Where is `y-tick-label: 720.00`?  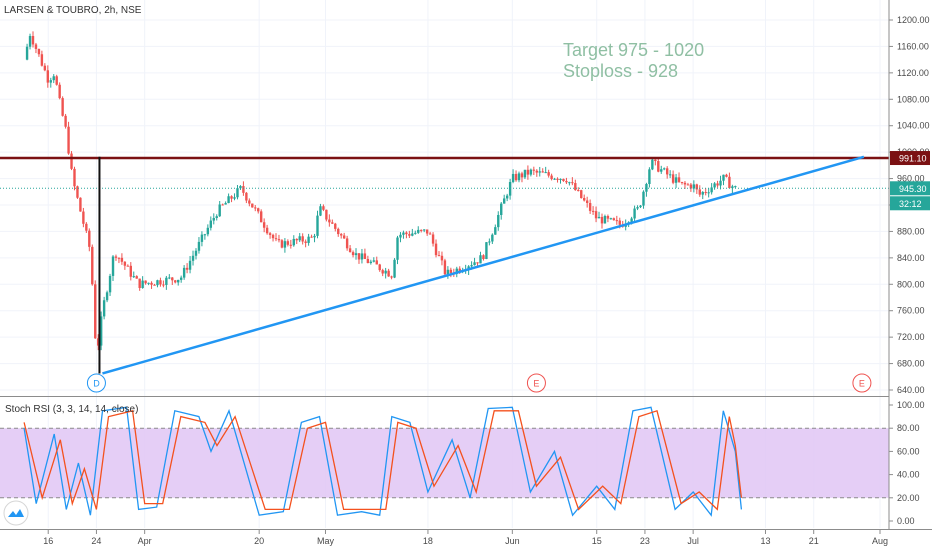 y-tick-label: 720.00 is located at coordinates (911, 337).